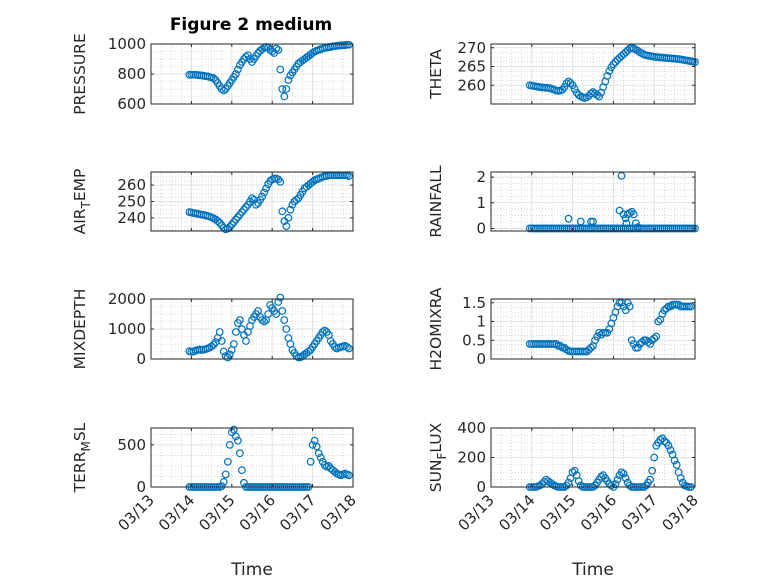 This screenshot has width=778, height=583. What do you see at coordinates (471, 48) in the screenshot?
I see `y-tick-label: 270` at bounding box center [471, 48].